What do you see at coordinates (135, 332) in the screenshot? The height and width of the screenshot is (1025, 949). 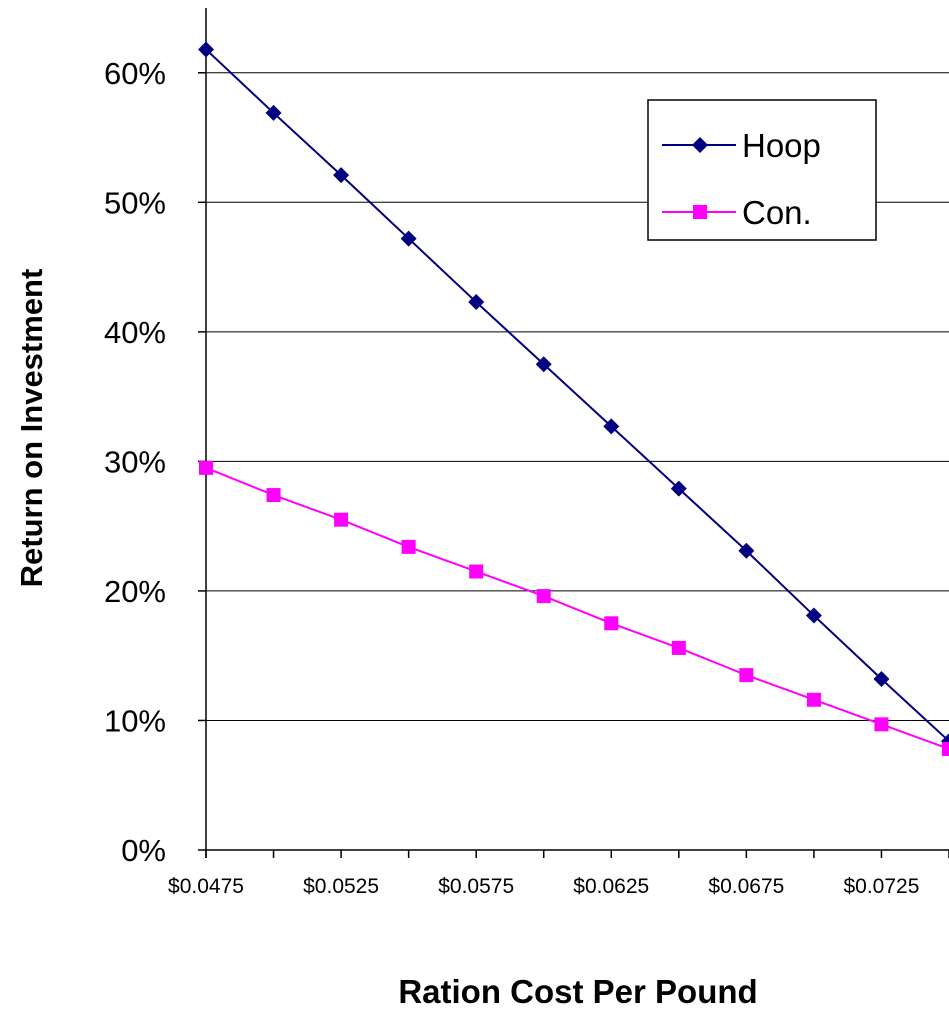 I see `y-tick-label-4: 40%` at bounding box center [135, 332].